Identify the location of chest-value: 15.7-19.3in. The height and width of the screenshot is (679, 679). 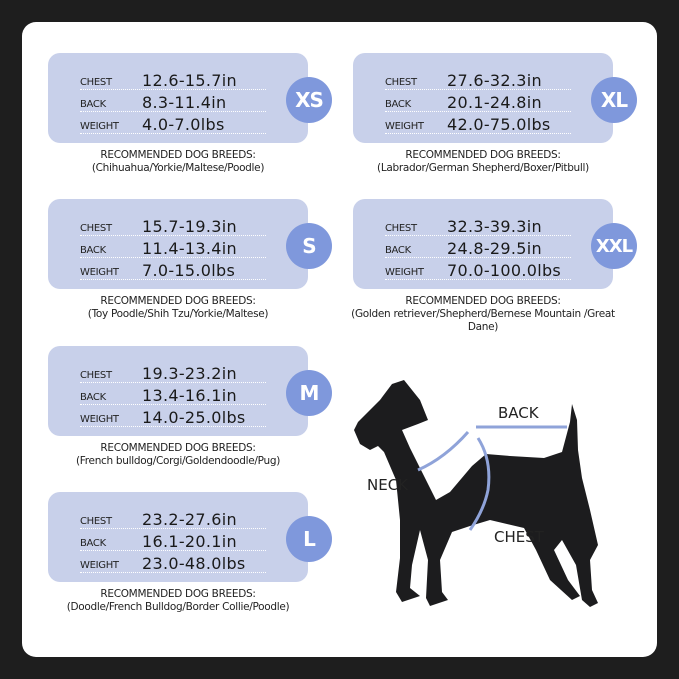
(189, 226).